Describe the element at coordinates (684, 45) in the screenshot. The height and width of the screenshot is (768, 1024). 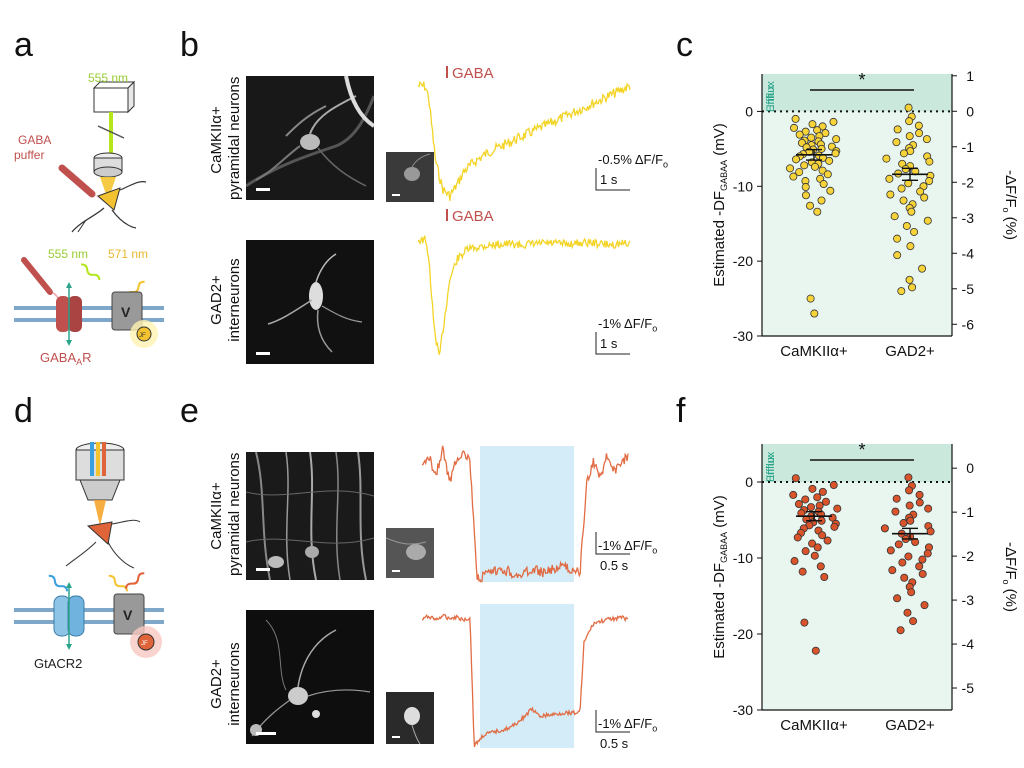
I see `panel-letter-c: c` at that location.